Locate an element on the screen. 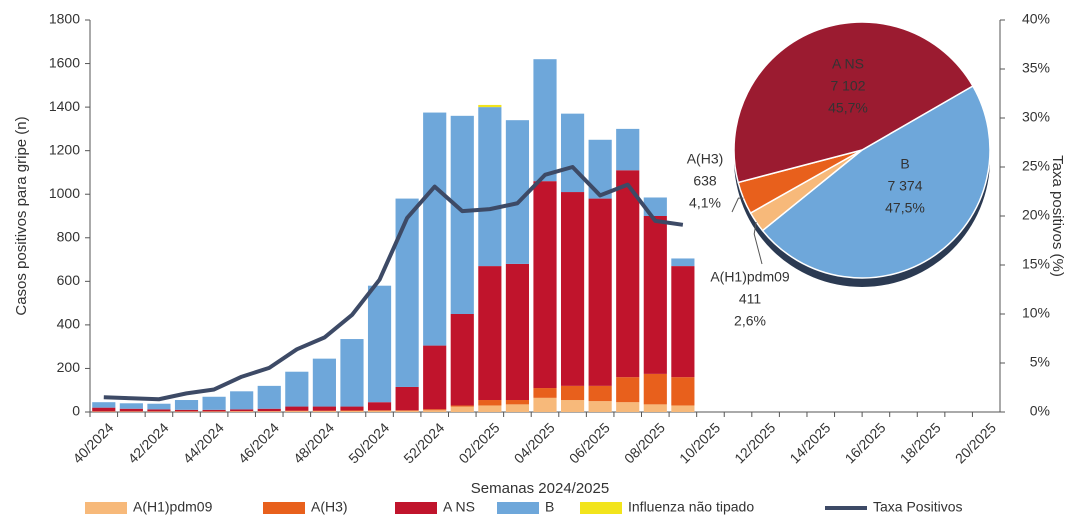 The height and width of the screenshot is (517, 1071). pie-value-label: 7 102 is located at coordinates (847, 86).